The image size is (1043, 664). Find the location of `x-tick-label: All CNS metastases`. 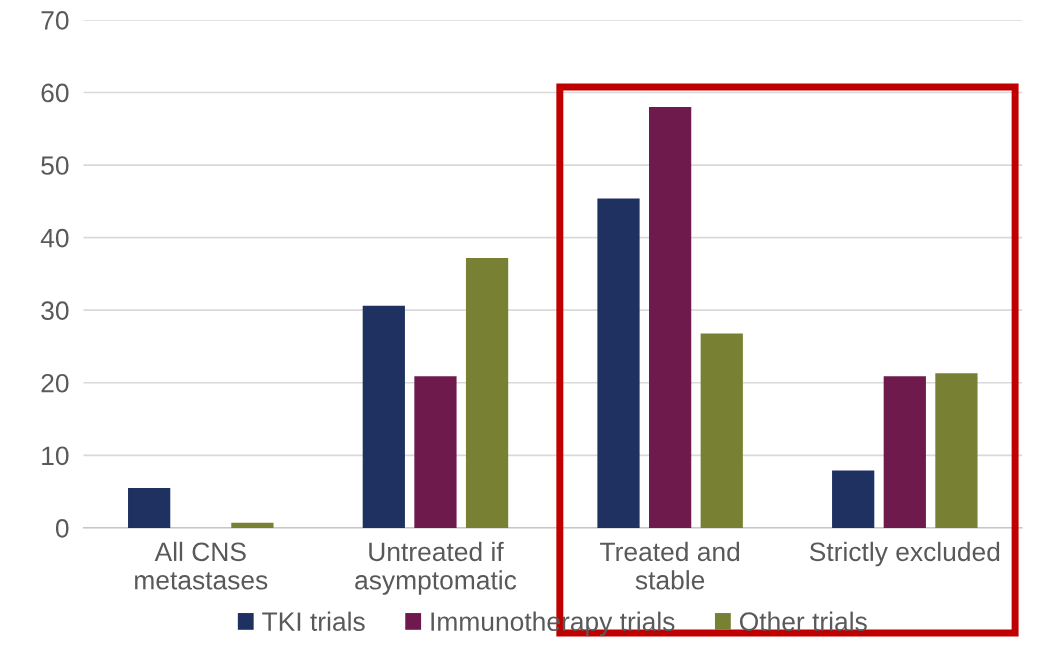

x-tick-label: All CNS metastases is located at coordinates (201, 565).